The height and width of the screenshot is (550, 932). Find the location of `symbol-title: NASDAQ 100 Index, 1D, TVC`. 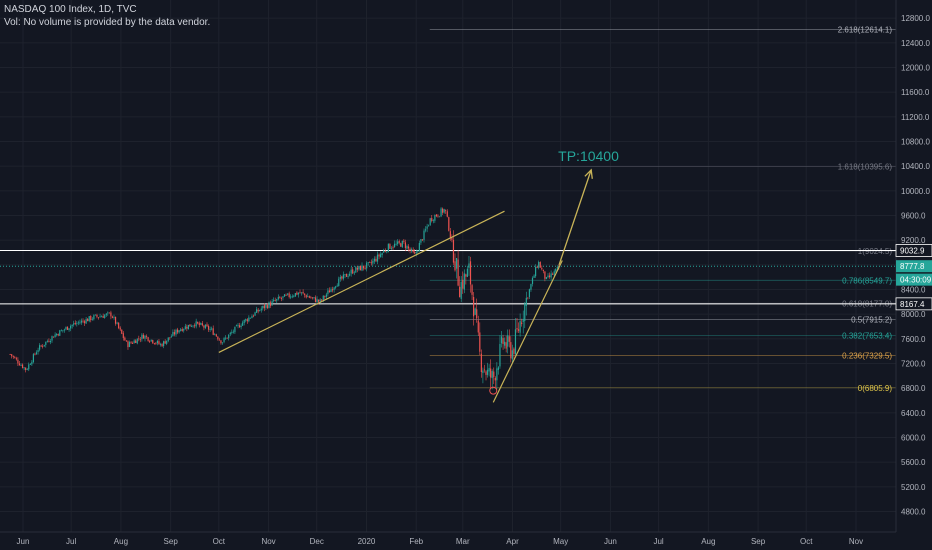

symbol-title: NASDAQ 100 Index, 1D, TVC is located at coordinates (70, 9).